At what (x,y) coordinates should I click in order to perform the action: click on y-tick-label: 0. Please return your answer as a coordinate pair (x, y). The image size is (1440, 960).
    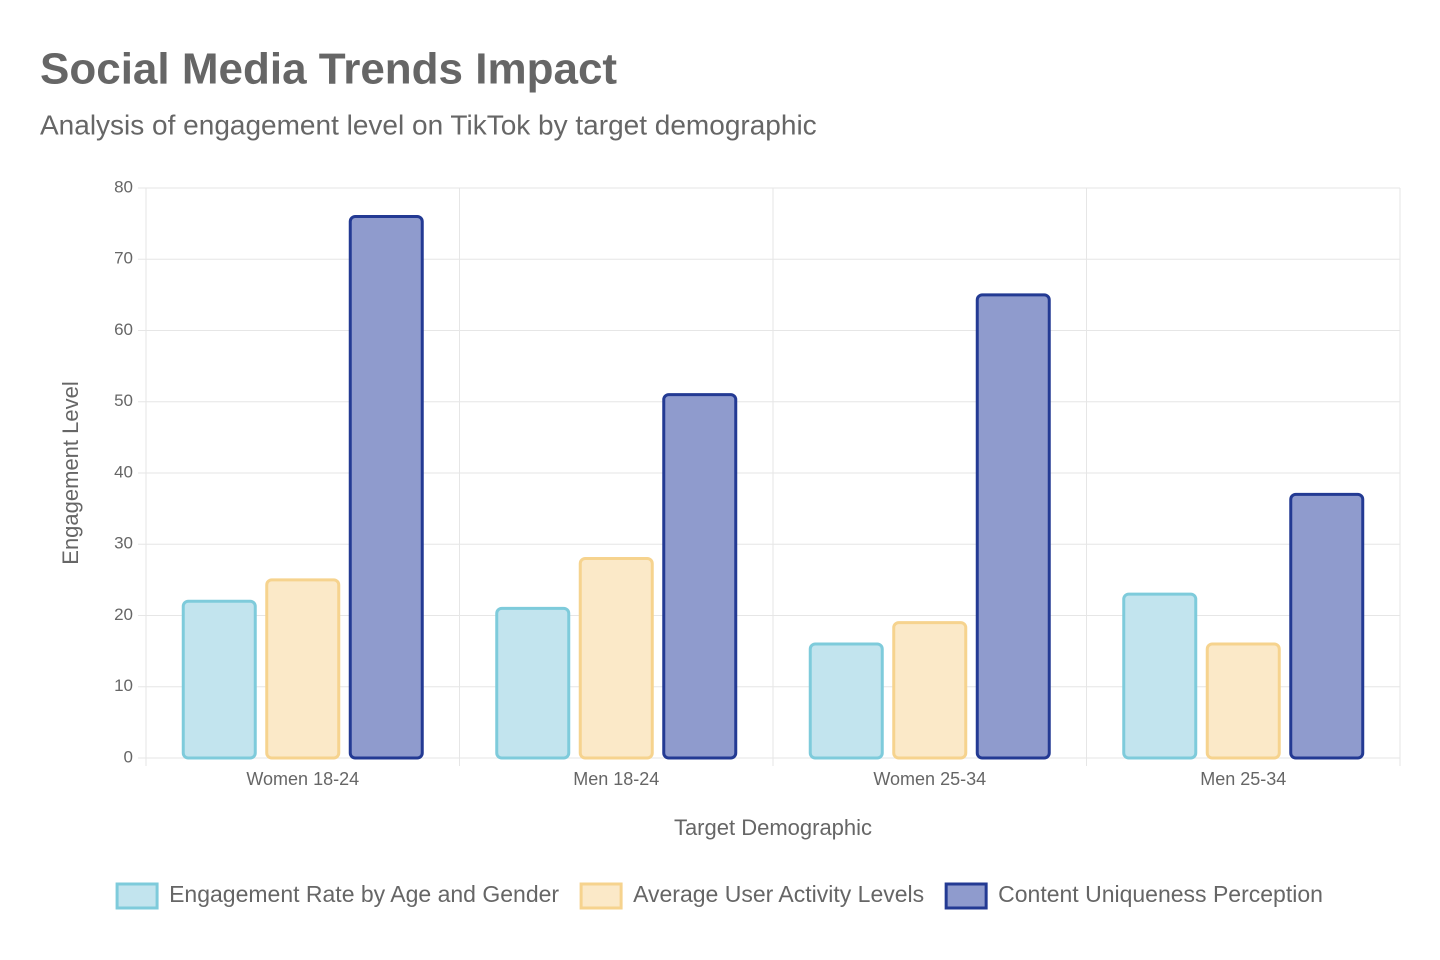
    Looking at the image, I should click on (128, 756).